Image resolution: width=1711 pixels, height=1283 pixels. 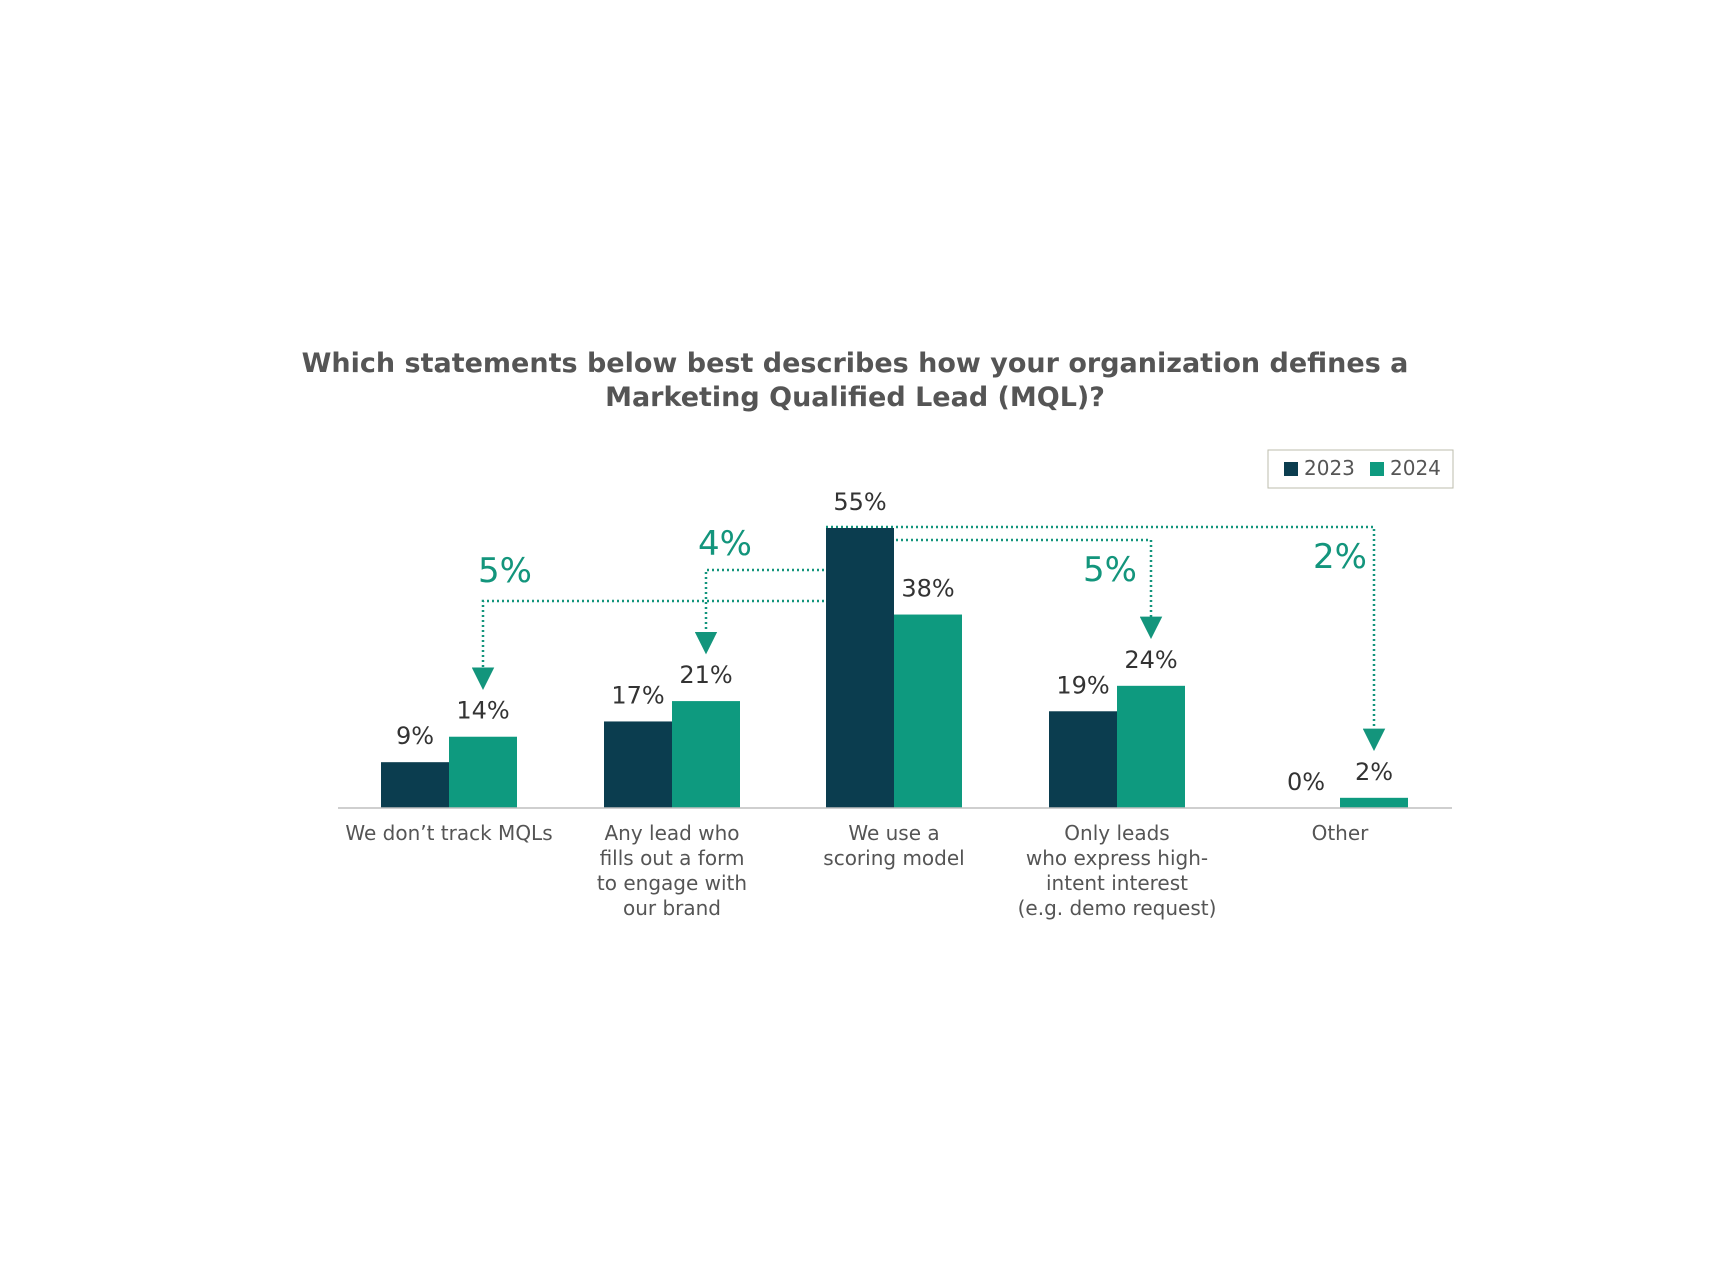 What do you see at coordinates (893, 833) in the screenshot?
I see `category-label-scoring-line-1: We use a` at bounding box center [893, 833].